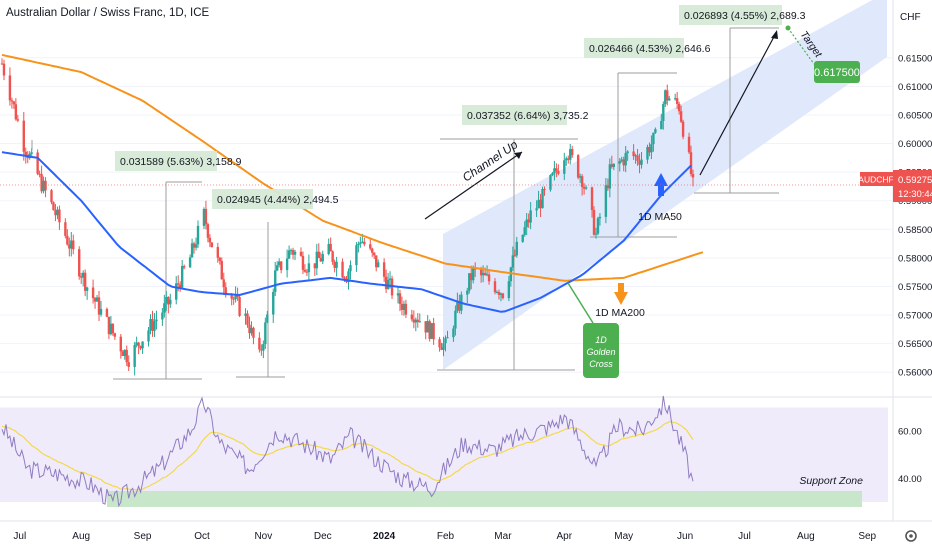 The image size is (932, 555). What do you see at coordinates (565, 536) in the screenshot?
I see `time-tick-label: Apr` at bounding box center [565, 536].